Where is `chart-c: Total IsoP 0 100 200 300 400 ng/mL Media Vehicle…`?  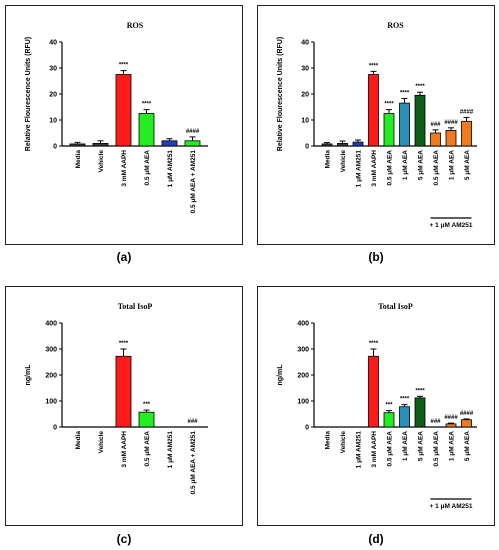
chart-c: Total IsoP 0 100 200 300 400 ng/mL Media Vehicle… is located at coordinates (116, 398).